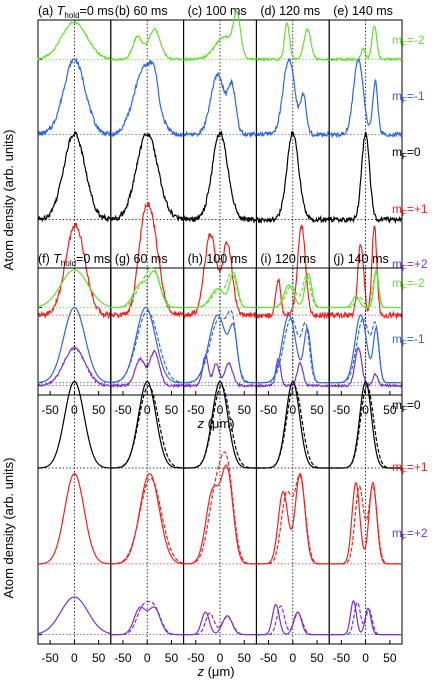  What do you see at coordinates (141, 259) in the screenshot?
I see `panel-title: (g) 60 ms` at bounding box center [141, 259].